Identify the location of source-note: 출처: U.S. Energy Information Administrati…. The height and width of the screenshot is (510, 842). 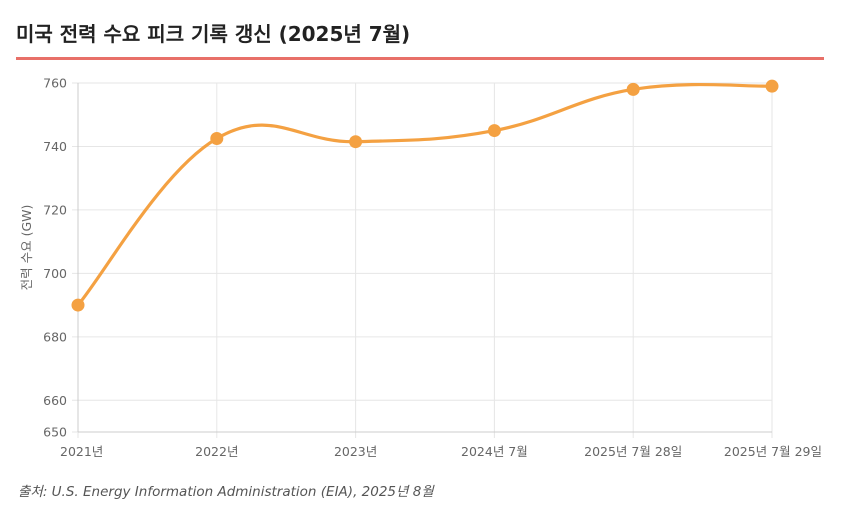
(226, 492).